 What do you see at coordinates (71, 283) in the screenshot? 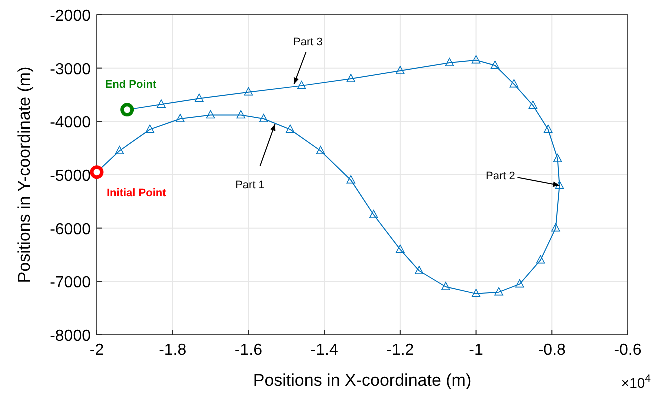
I see `y-tick-label: -7000` at bounding box center [71, 283].